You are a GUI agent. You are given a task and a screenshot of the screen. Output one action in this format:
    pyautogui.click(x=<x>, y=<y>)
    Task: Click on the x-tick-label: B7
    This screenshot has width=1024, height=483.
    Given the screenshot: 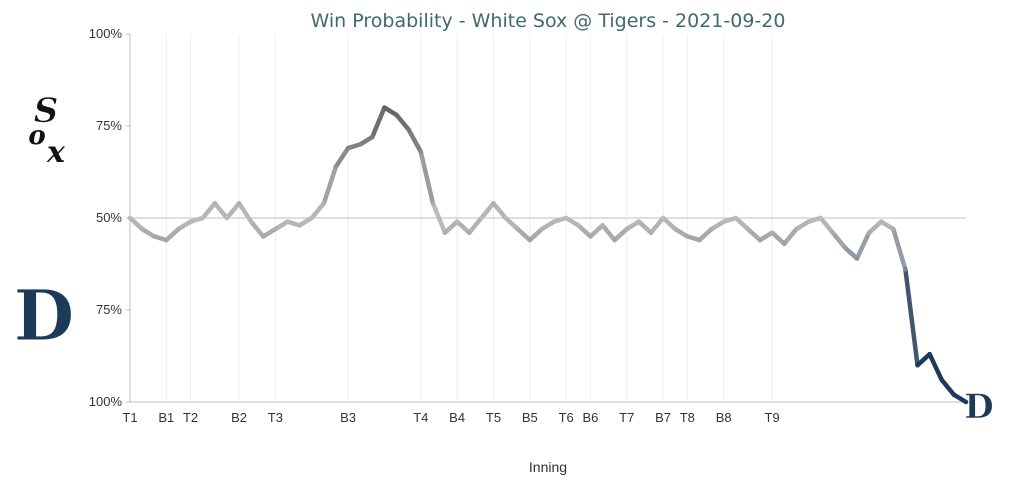 What is the action you would take?
    pyautogui.click(x=663, y=417)
    